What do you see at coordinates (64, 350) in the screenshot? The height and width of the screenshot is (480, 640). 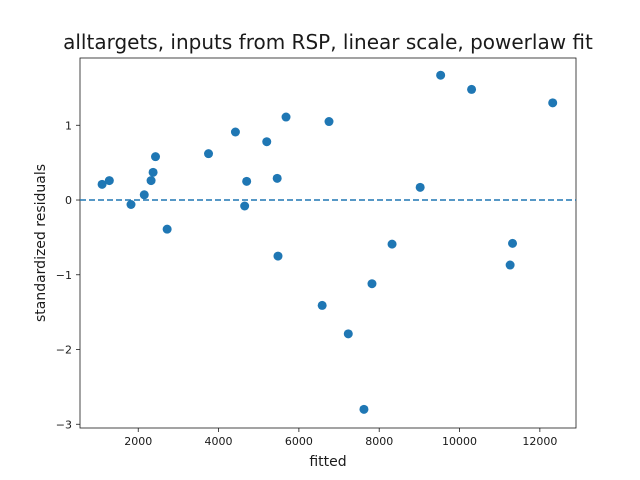 I see `y-tick-label: −2` at bounding box center [64, 350].